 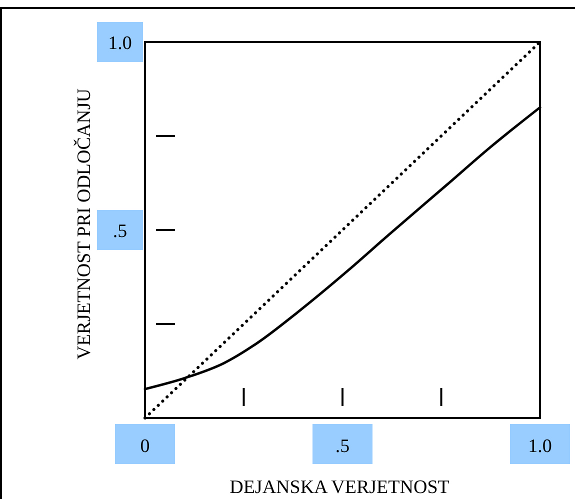 What do you see at coordinates (84, 224) in the screenshot?
I see `y-axis-title: VERJETNOST PRI ODLOČANJU` at bounding box center [84, 224].